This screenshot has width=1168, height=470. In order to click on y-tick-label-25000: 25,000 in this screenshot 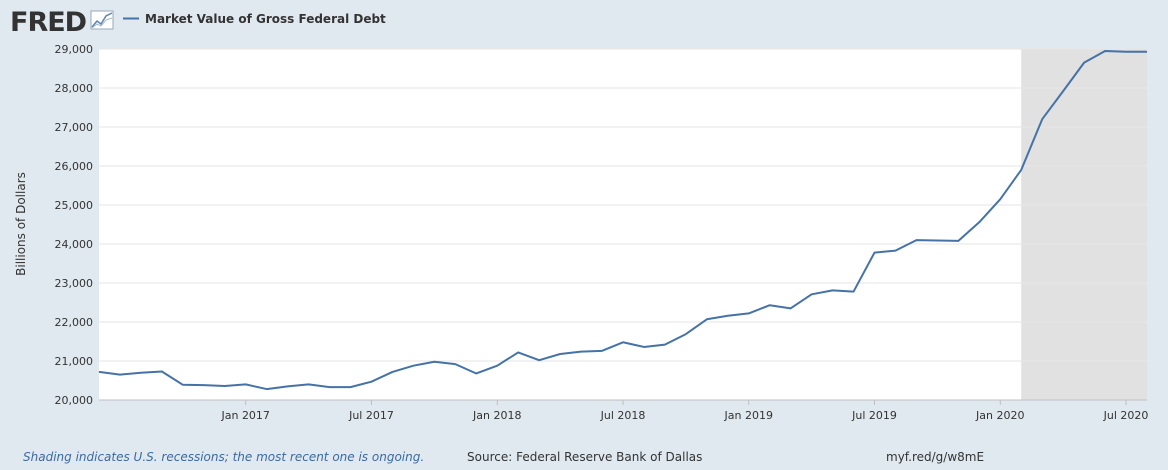, I will do `click(74, 205)`.